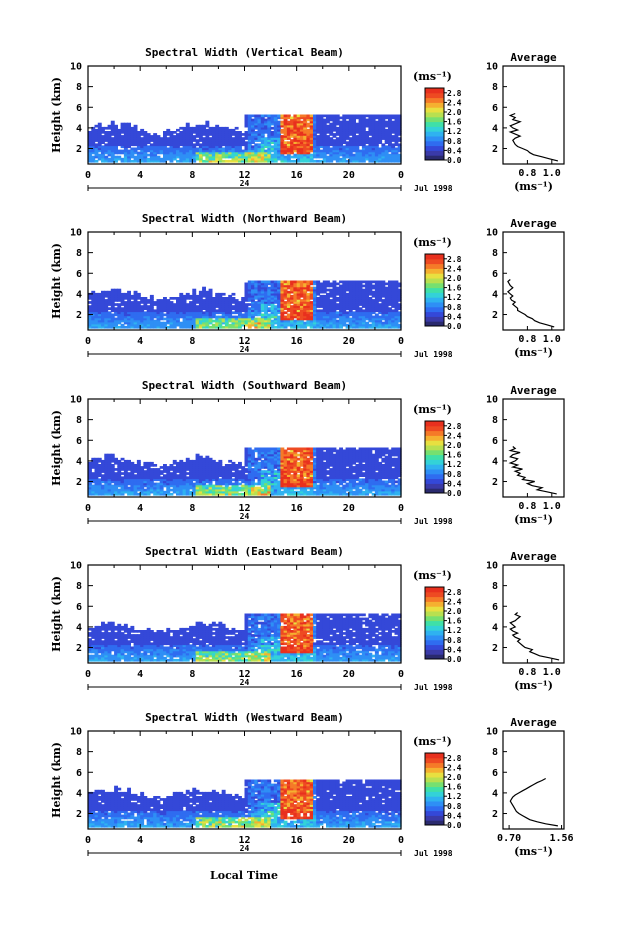 The height and width of the screenshot is (929, 624). What do you see at coordinates (552, 339) in the screenshot?
I see `profile-x-tick-label: 1.0` at bounding box center [552, 339].